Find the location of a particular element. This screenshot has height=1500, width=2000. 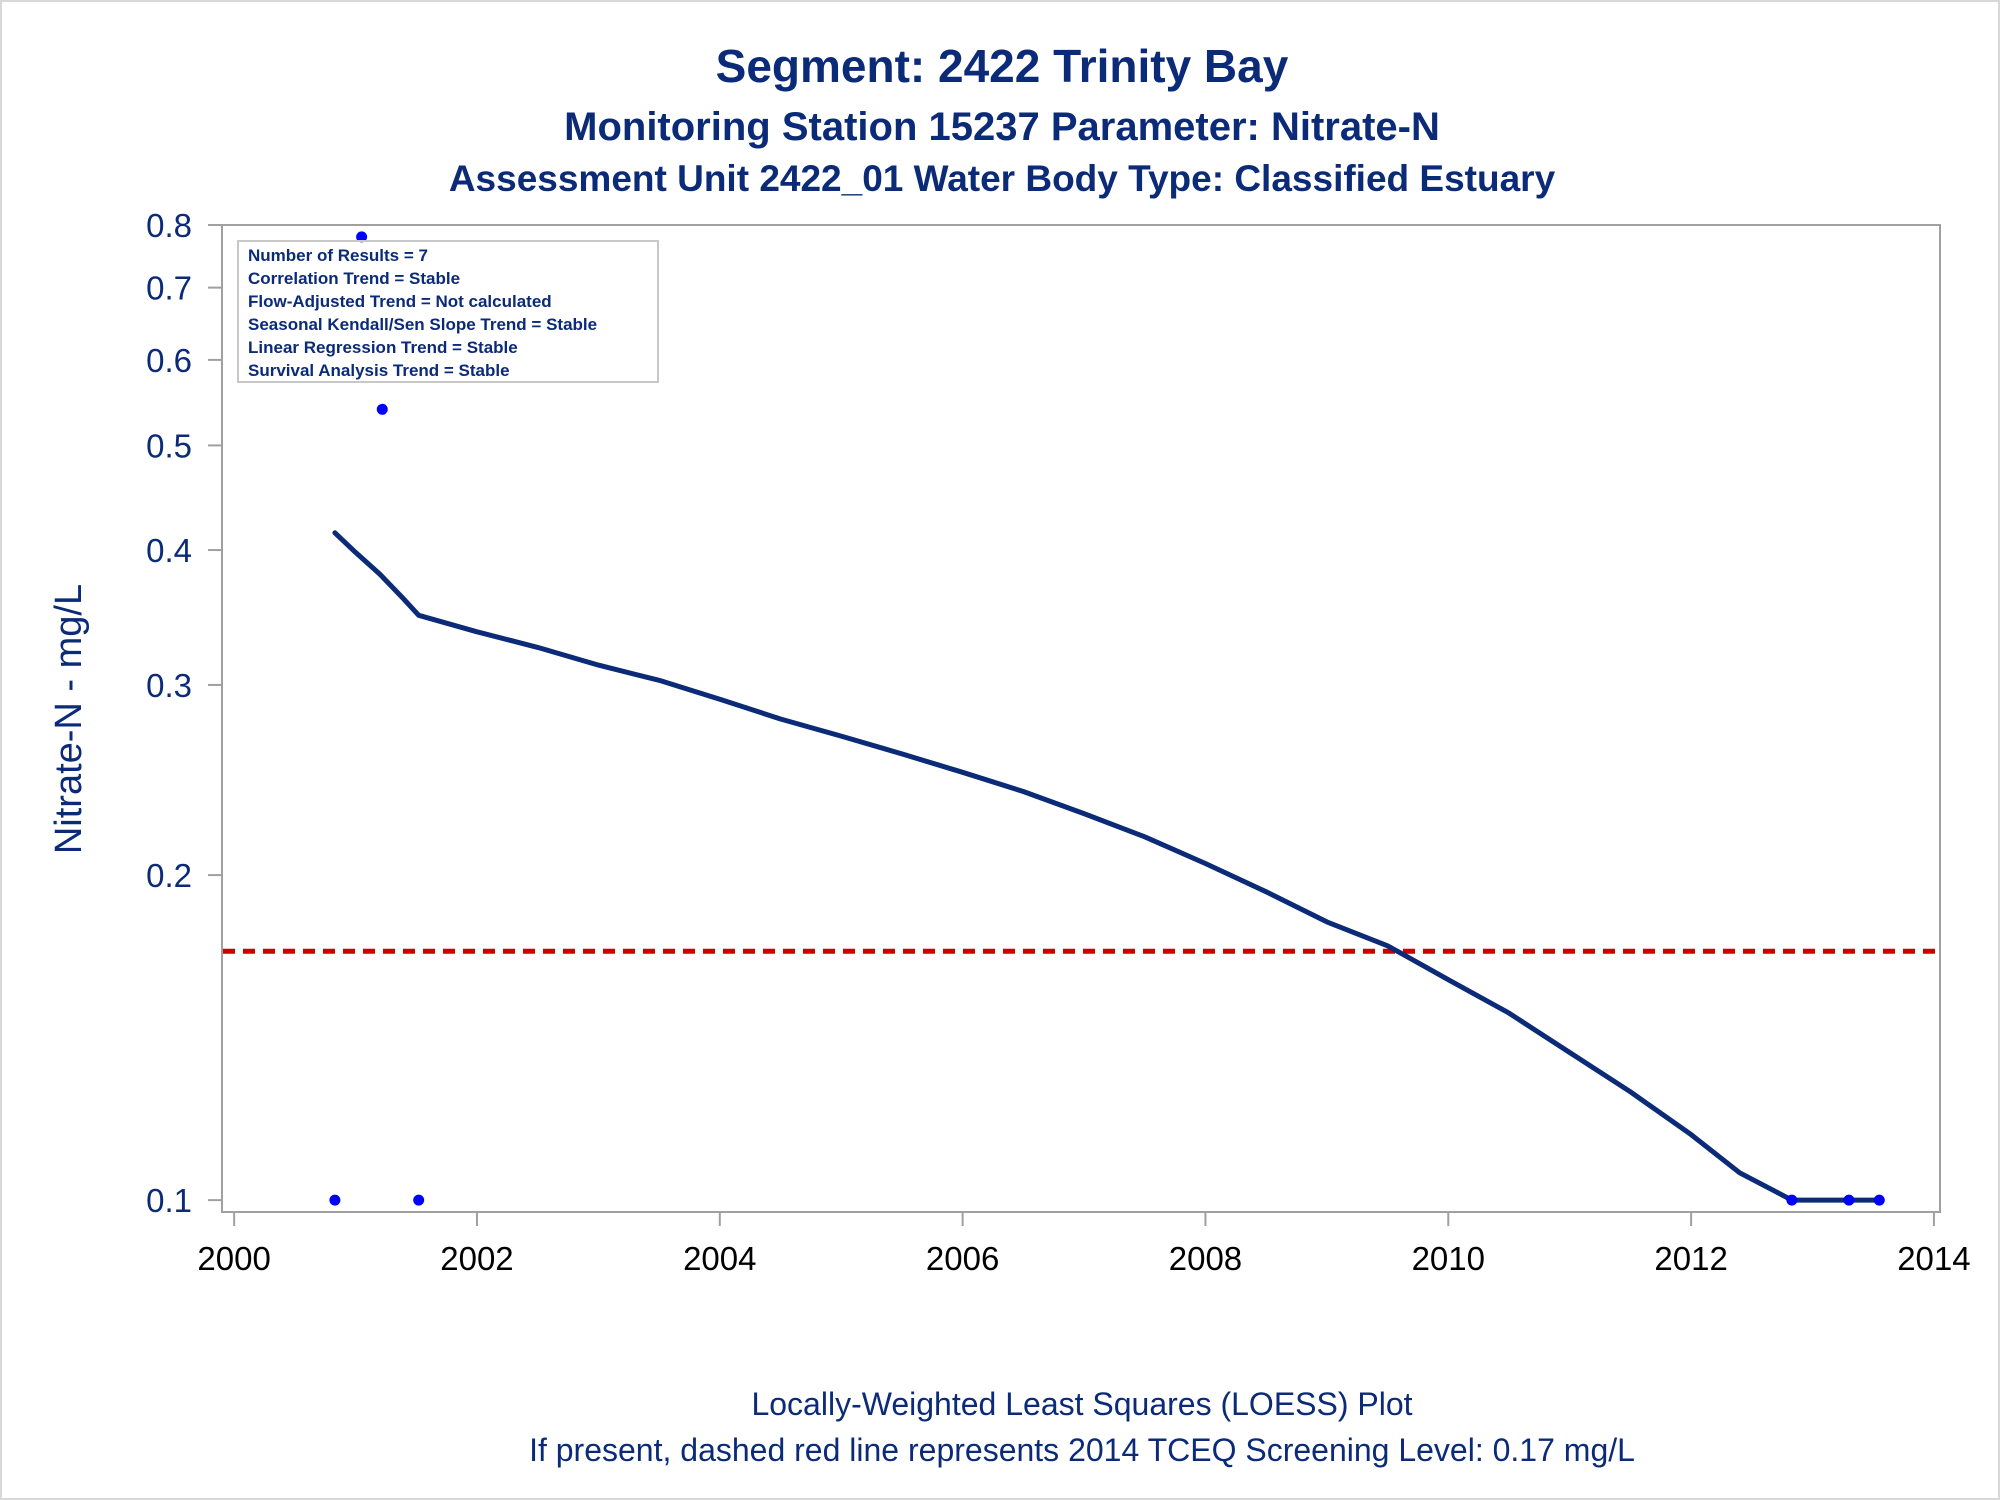

stats-line-linear-regression: Linear Regression Trend = Stable is located at coordinates (383, 347).